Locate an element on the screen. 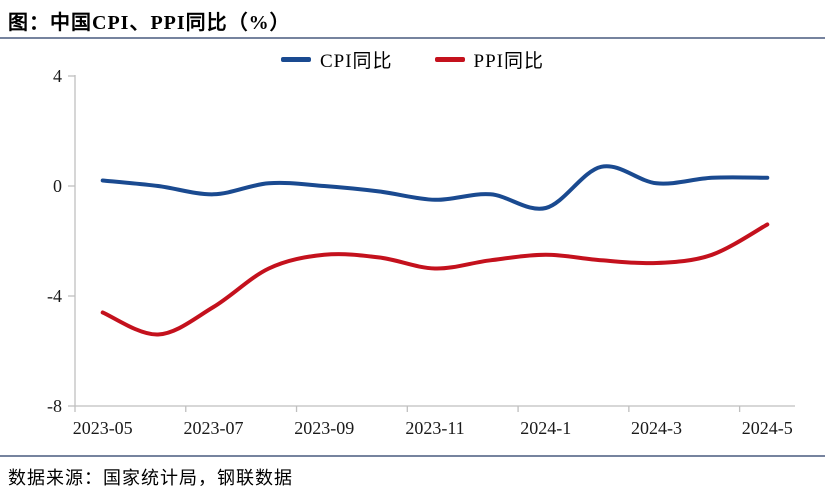 This screenshot has height=500, width=825. legend: CPI同比 PPI同比 is located at coordinates (412, 59).